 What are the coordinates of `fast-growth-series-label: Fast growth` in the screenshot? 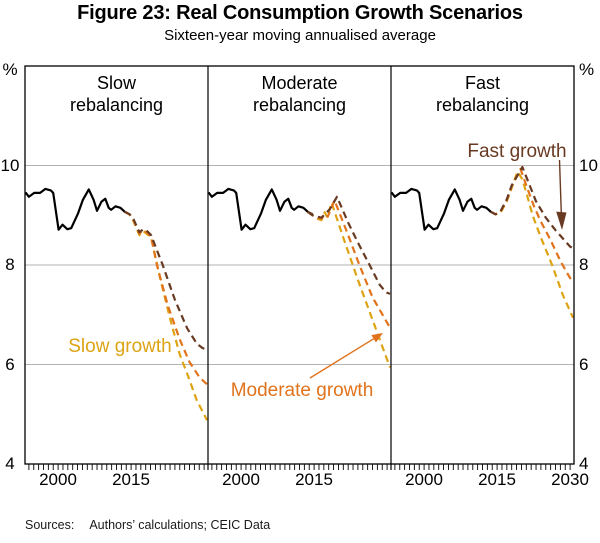 It's located at (517, 151).